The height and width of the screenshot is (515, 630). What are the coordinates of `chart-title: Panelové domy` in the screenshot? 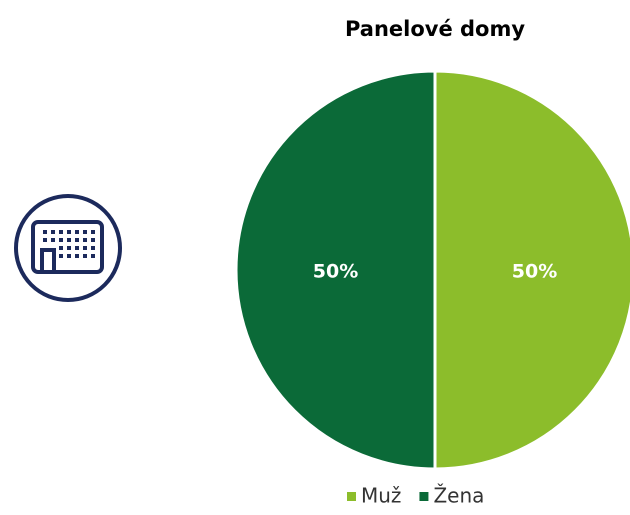 It's located at (435, 29).